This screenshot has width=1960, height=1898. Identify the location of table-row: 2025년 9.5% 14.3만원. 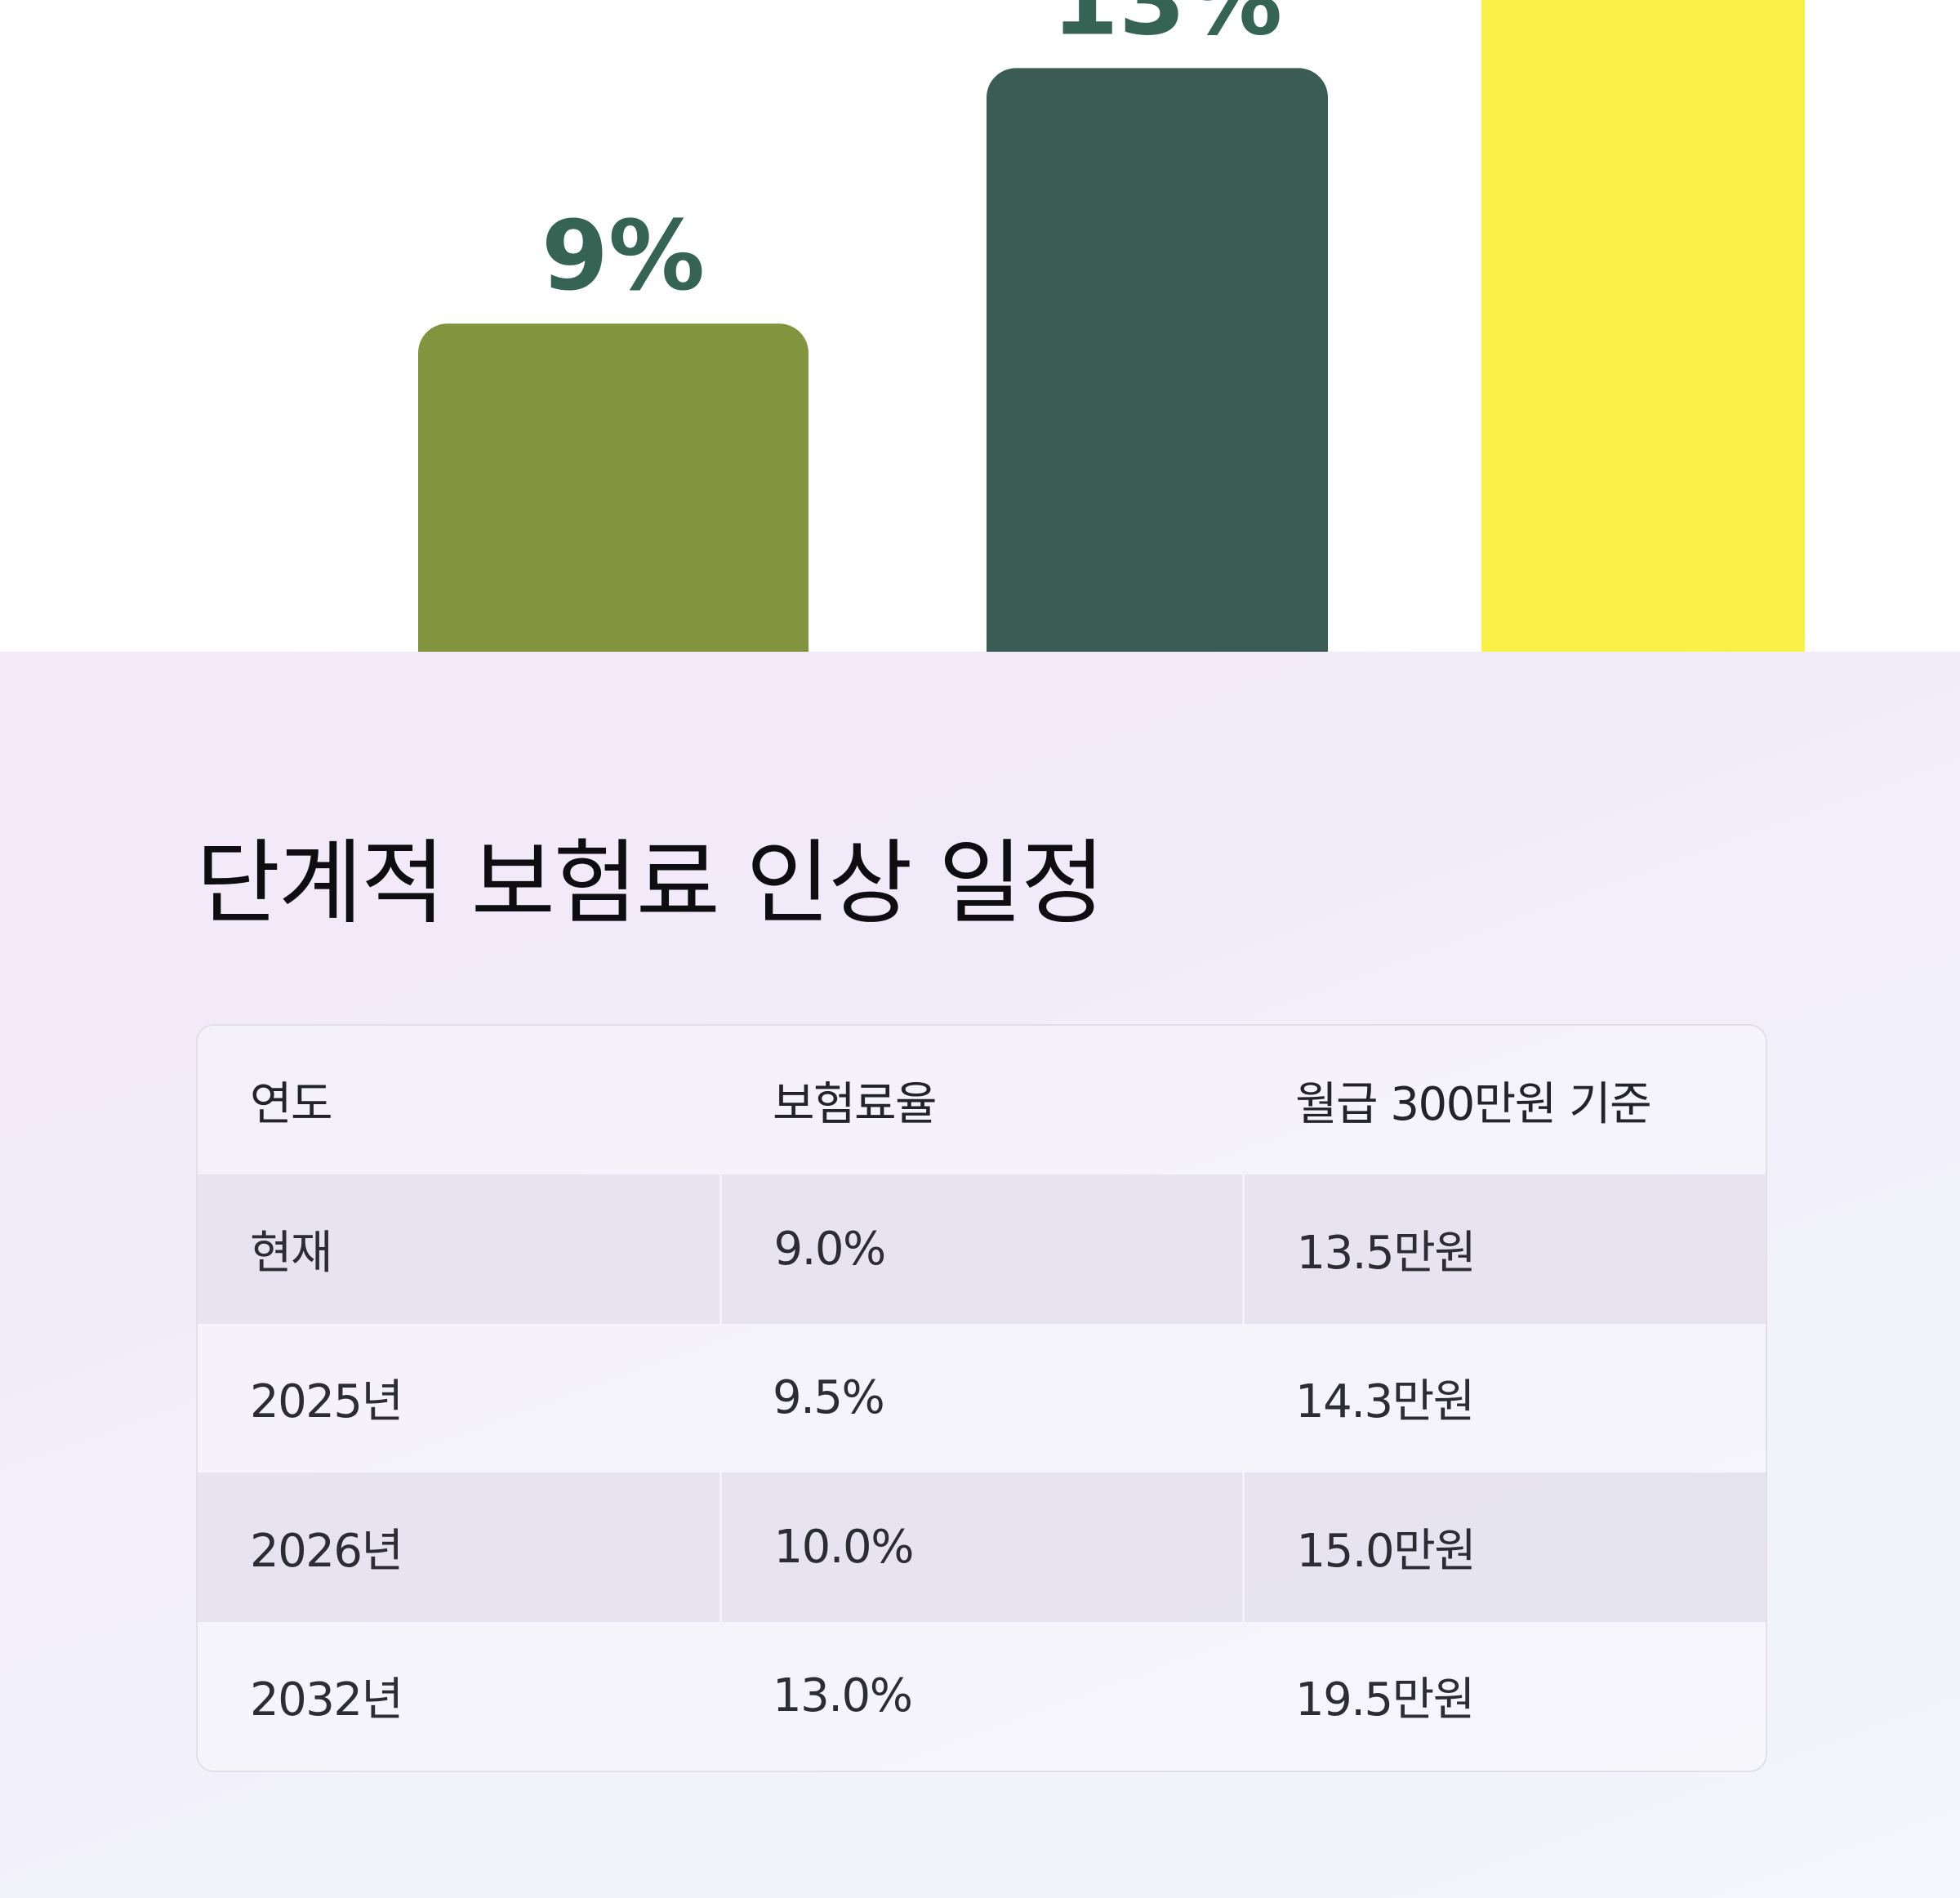
(982, 1398).